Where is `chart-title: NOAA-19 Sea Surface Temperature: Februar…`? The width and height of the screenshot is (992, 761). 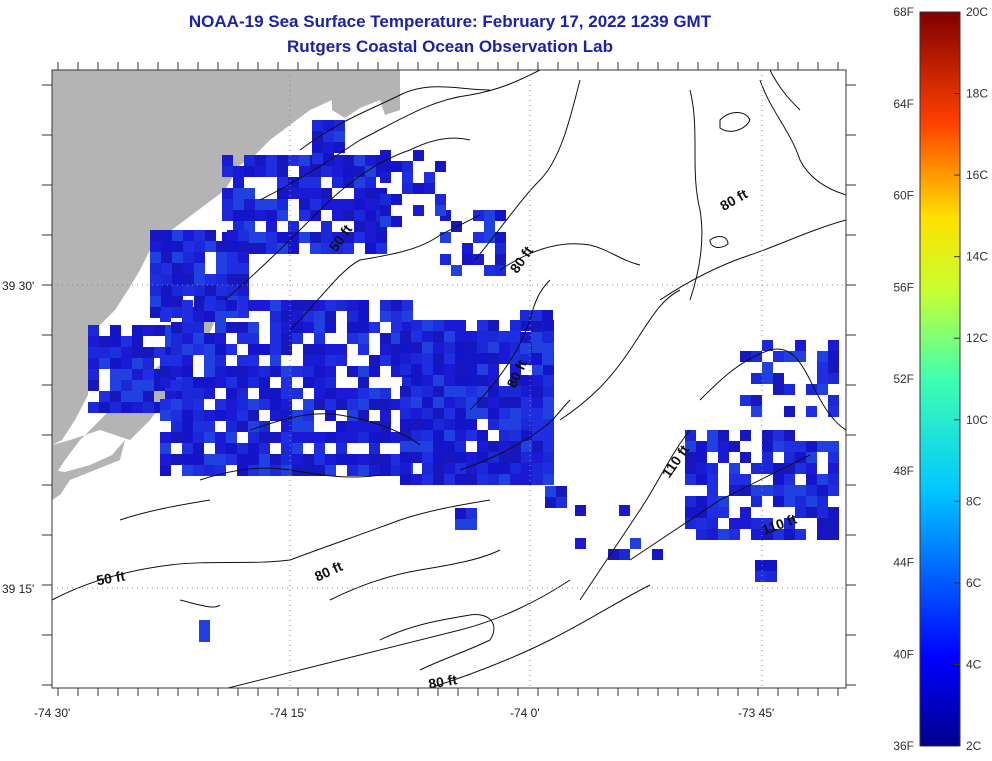
chart-title: NOAA-19 Sea Surface Temperature: Februar… is located at coordinates (450, 21).